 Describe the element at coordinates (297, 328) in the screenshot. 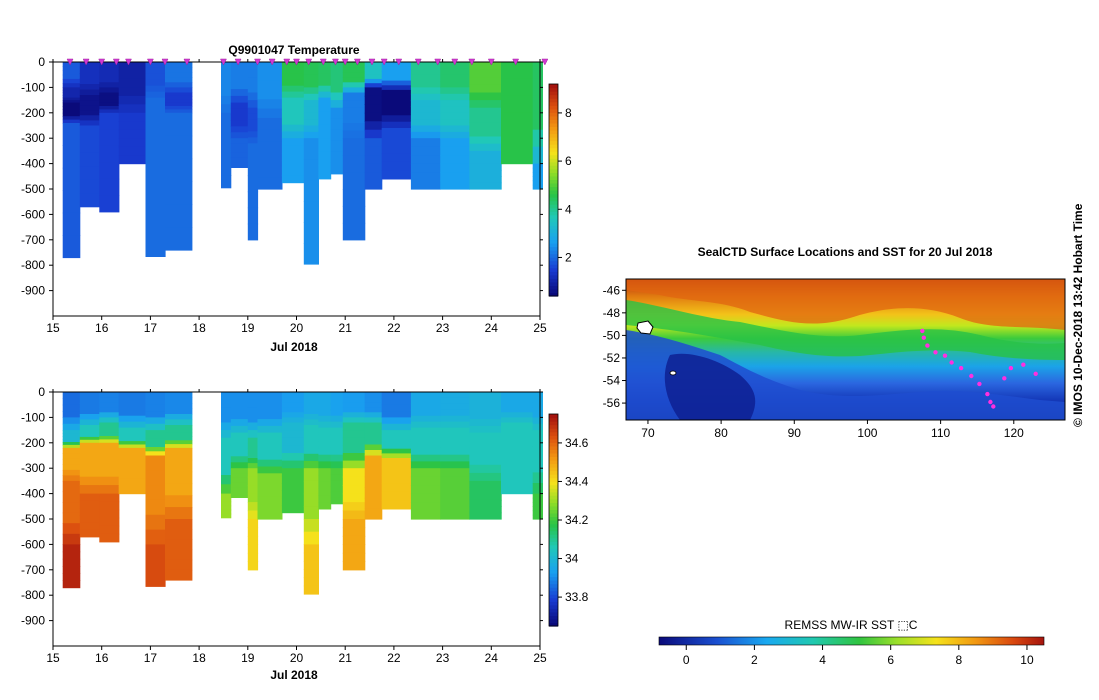

I see `x-tick-label: 20` at that location.